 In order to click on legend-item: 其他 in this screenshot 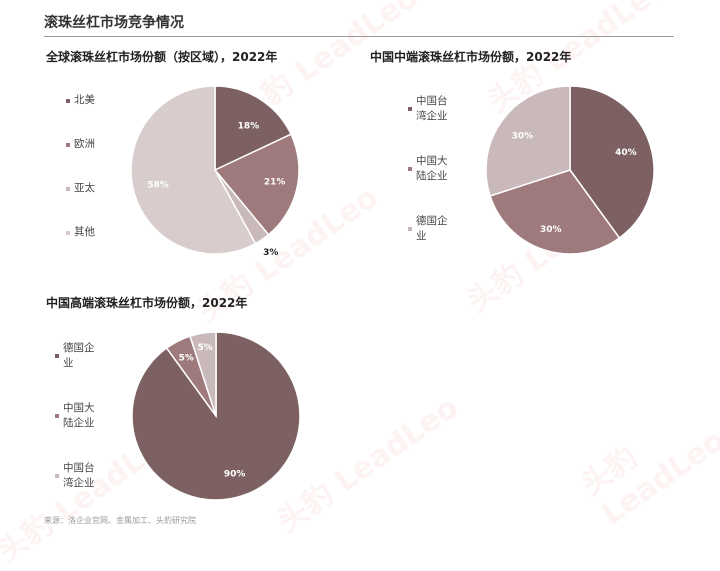, I will do `click(80, 233)`.